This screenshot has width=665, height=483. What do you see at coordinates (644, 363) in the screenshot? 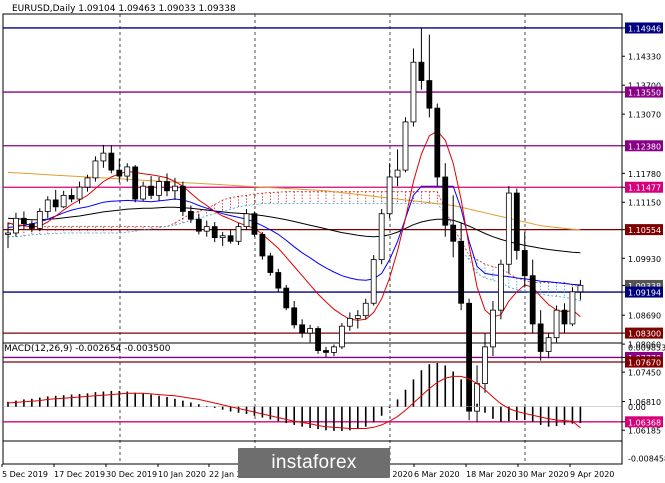
I see `price-label: 1.07670` at bounding box center [644, 363].